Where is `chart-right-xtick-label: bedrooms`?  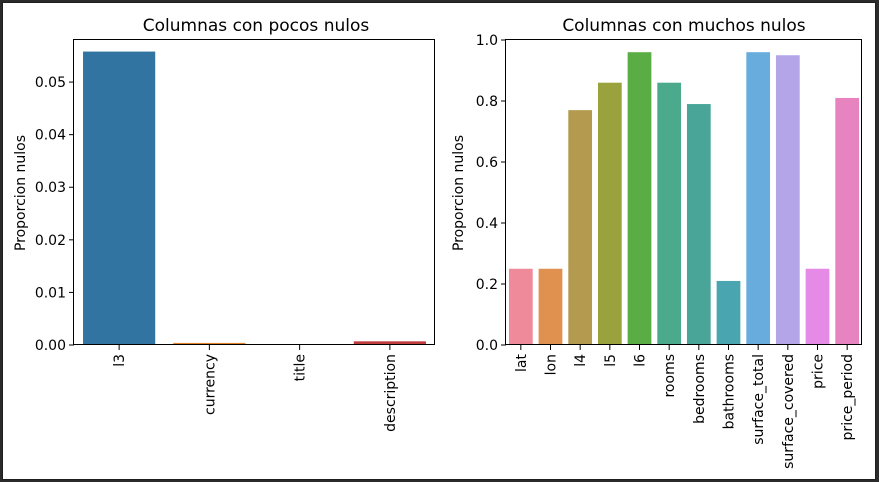
chart-right-xtick-label: bedrooms is located at coordinates (700, 389).